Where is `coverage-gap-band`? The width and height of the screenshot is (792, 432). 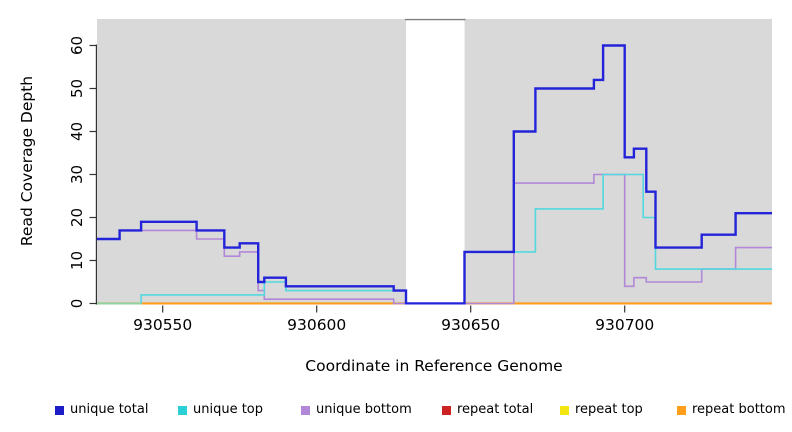
coverage-gap-band is located at coordinates (435, 162).